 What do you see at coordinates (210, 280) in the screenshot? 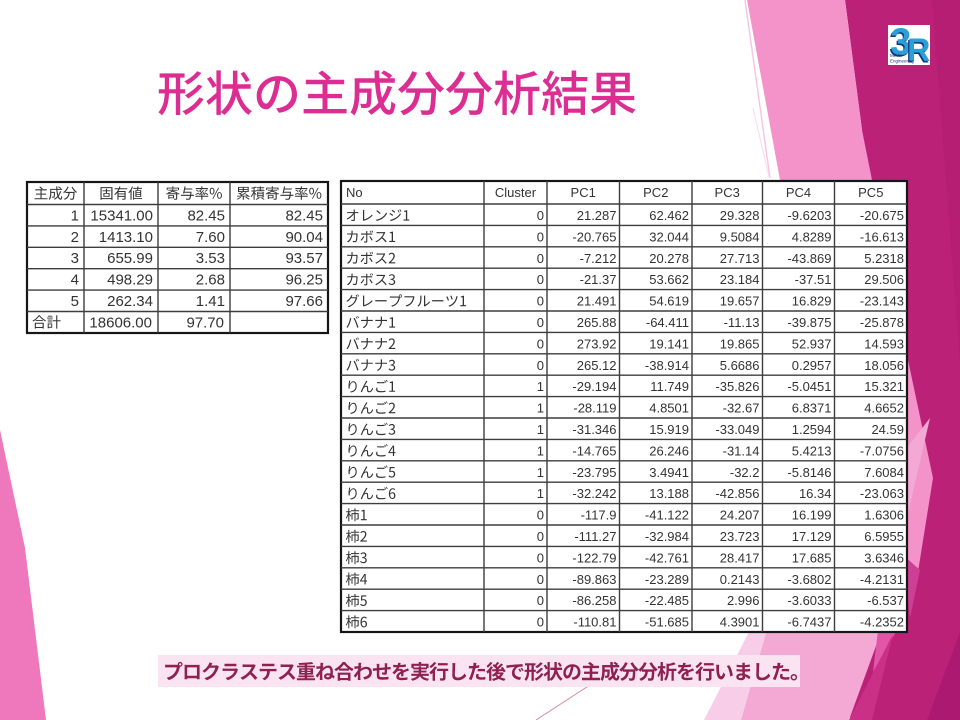
I see `svg-text: 2.68` at bounding box center [210, 280].